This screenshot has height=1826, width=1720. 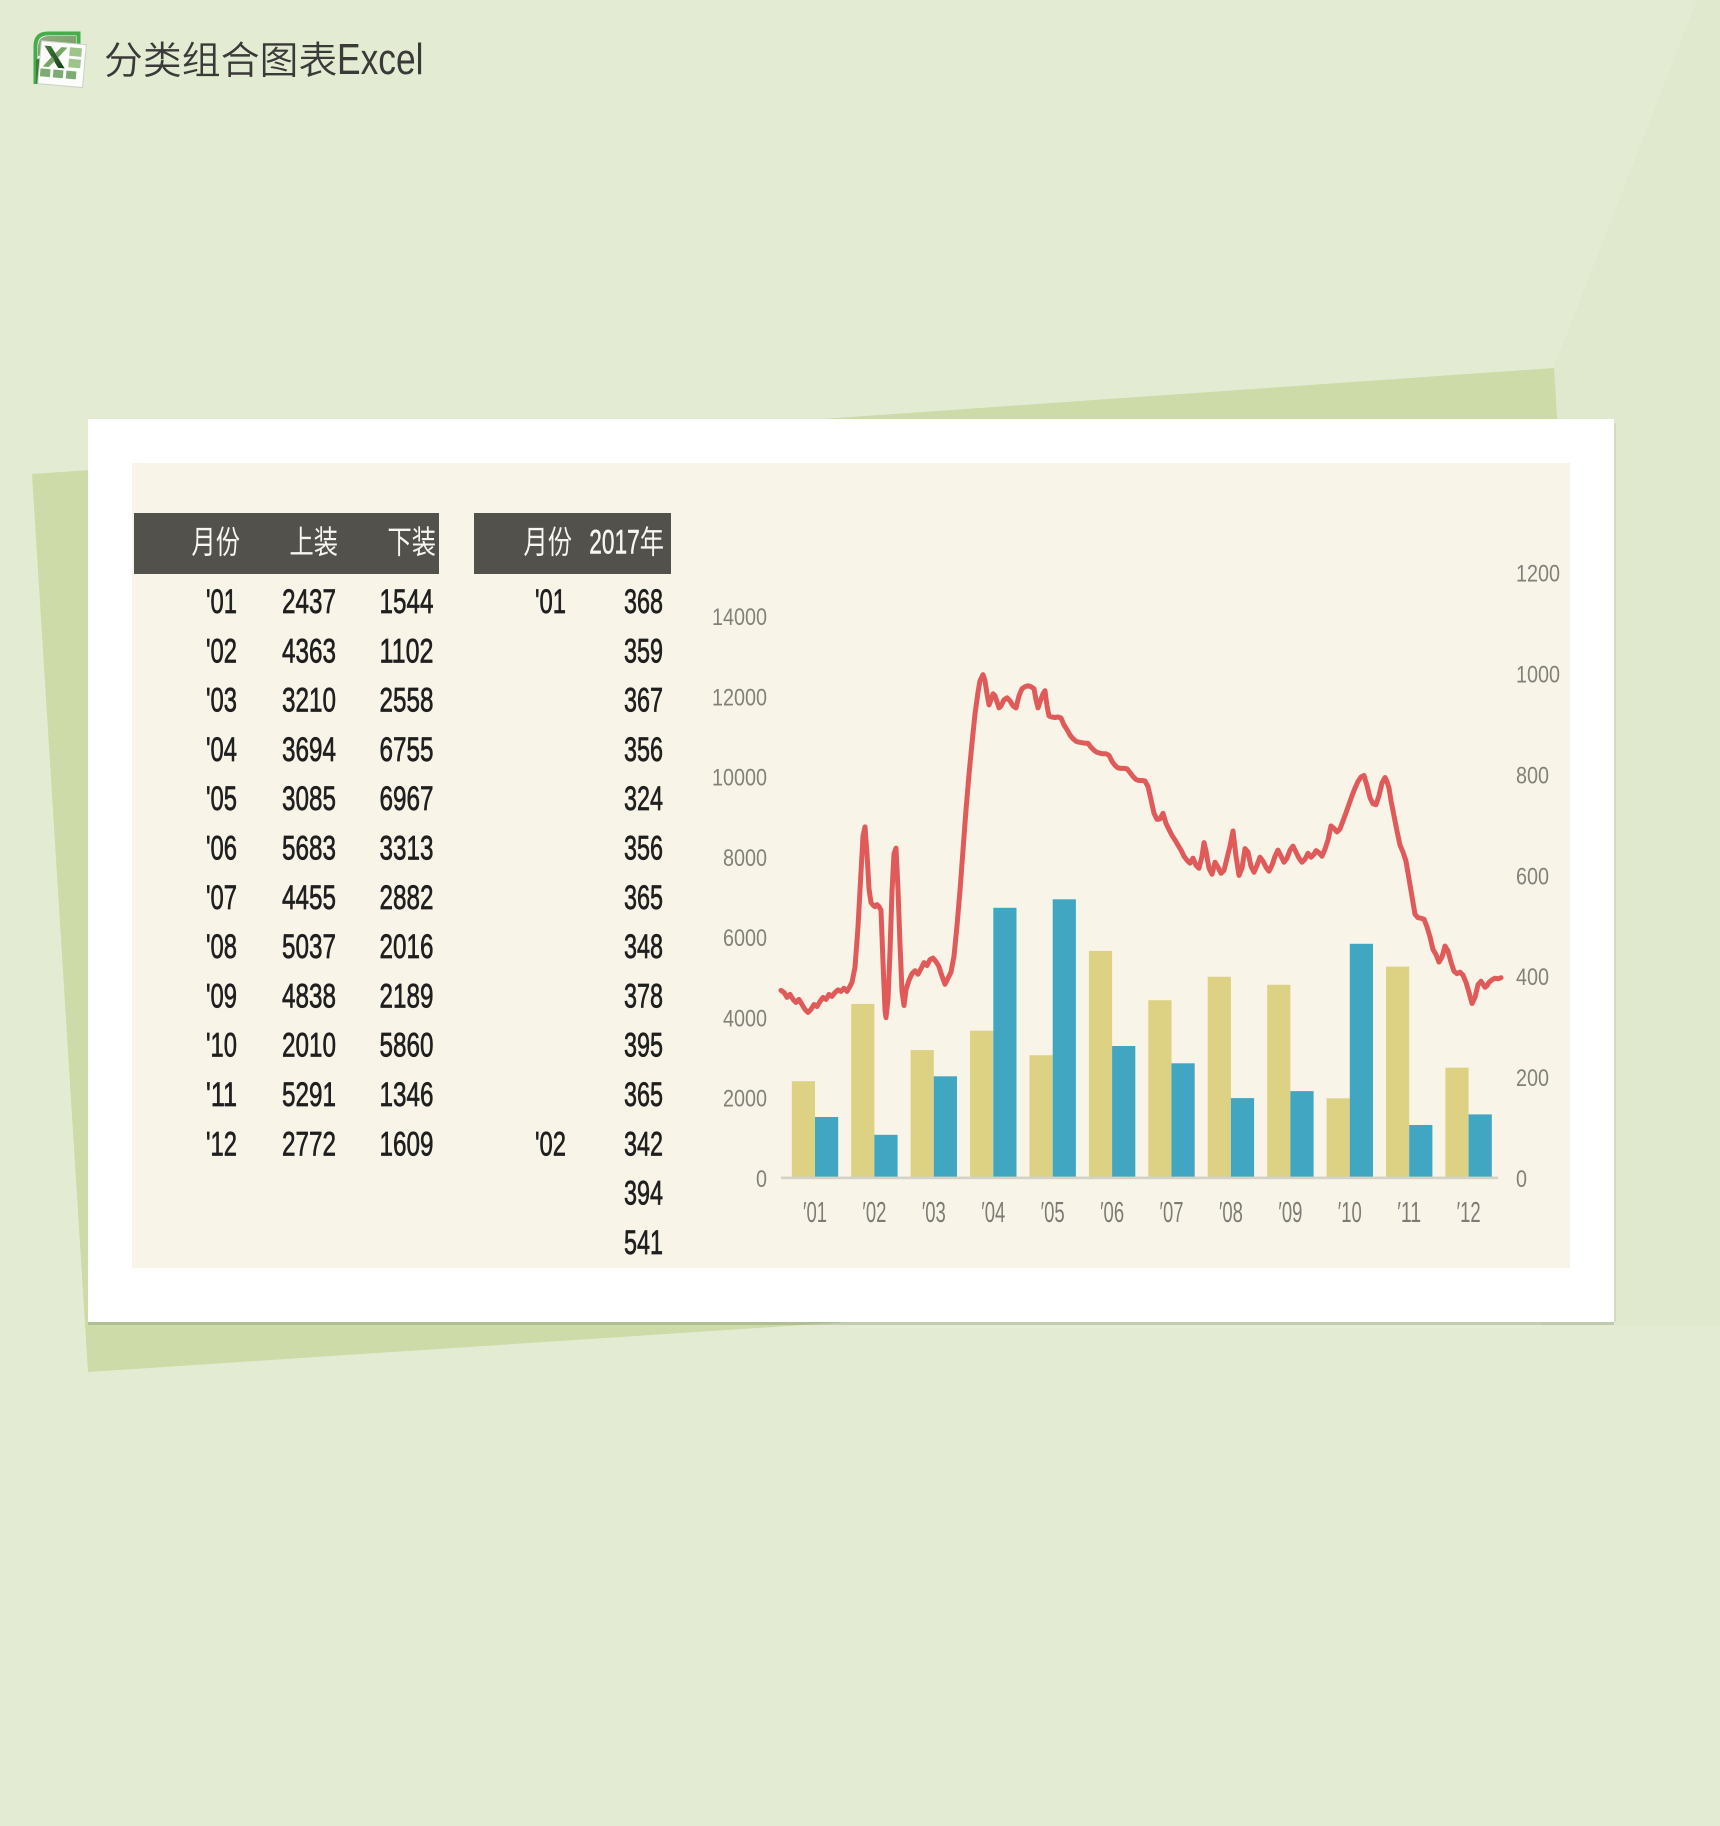 I want to click on svg-text: 394, so click(x=643, y=1194).